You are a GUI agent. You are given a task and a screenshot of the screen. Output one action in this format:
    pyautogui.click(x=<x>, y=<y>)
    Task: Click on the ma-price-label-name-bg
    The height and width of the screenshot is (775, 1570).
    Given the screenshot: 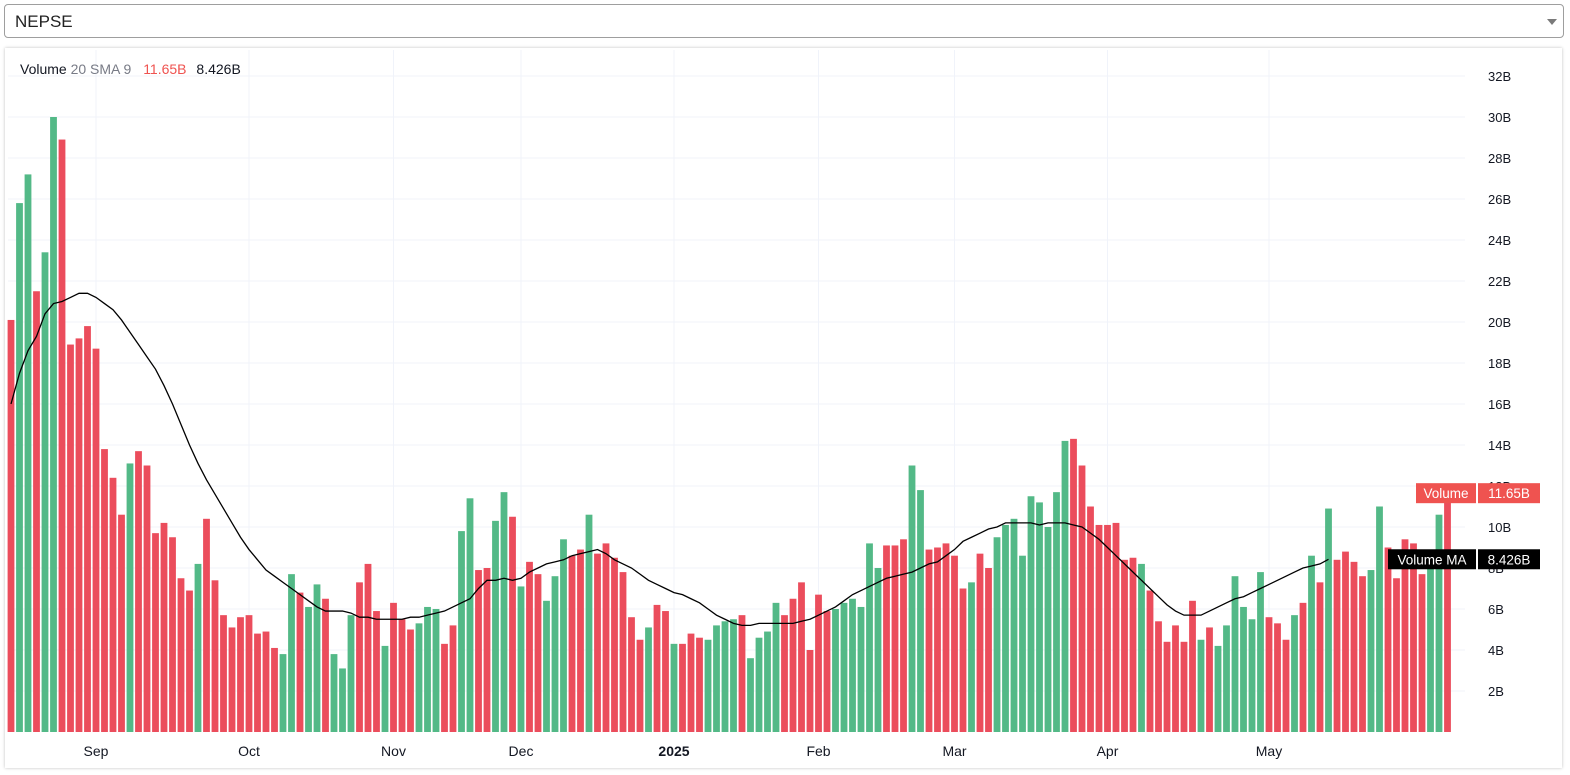 What is the action you would take?
    pyautogui.click(x=1432, y=559)
    